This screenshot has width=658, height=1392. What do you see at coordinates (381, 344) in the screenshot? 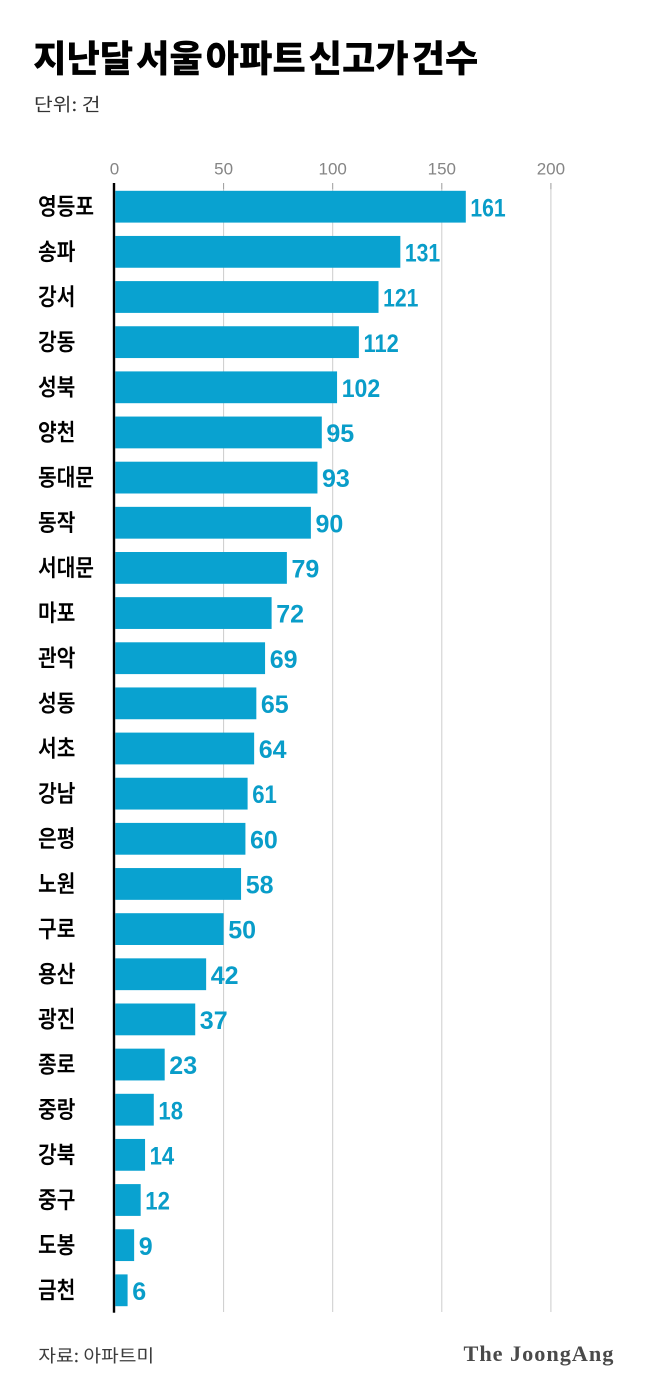
I see `svg-text: 112` at bounding box center [381, 344].